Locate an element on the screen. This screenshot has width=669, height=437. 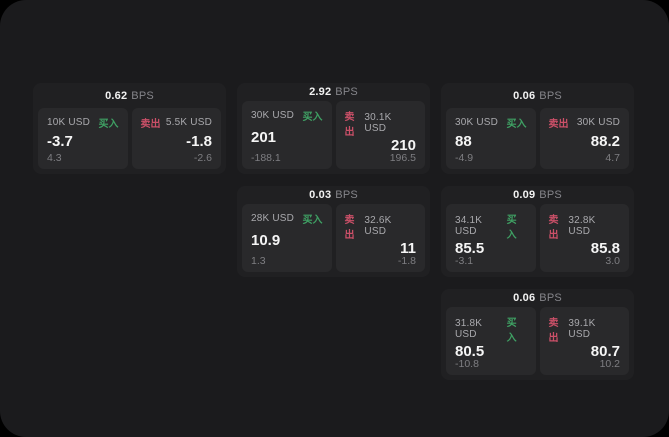
card-header: 0.62 BPS is located at coordinates (129, 95).